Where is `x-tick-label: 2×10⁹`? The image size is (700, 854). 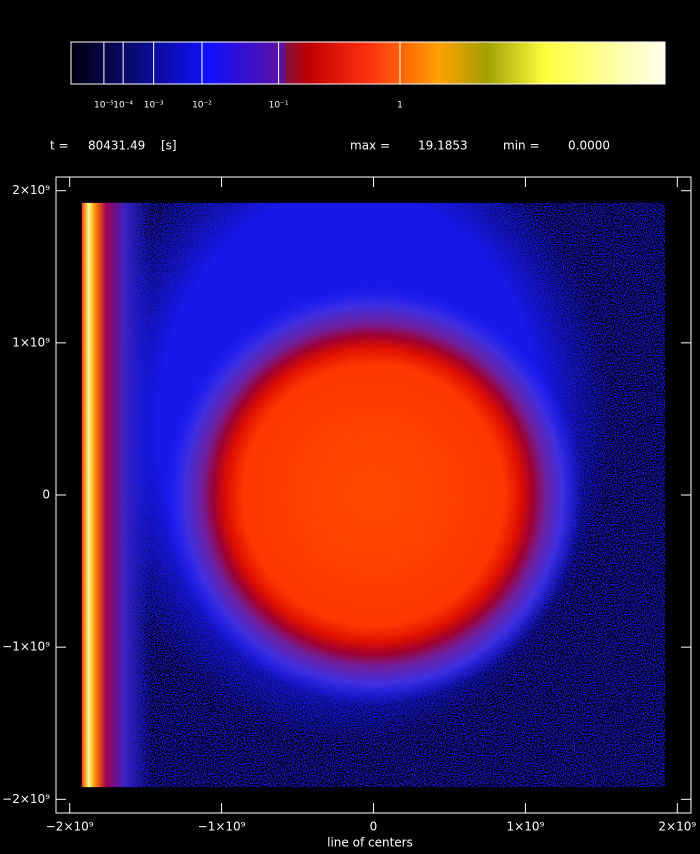 x-tick-label: 2×10⁹ is located at coordinates (677, 827).